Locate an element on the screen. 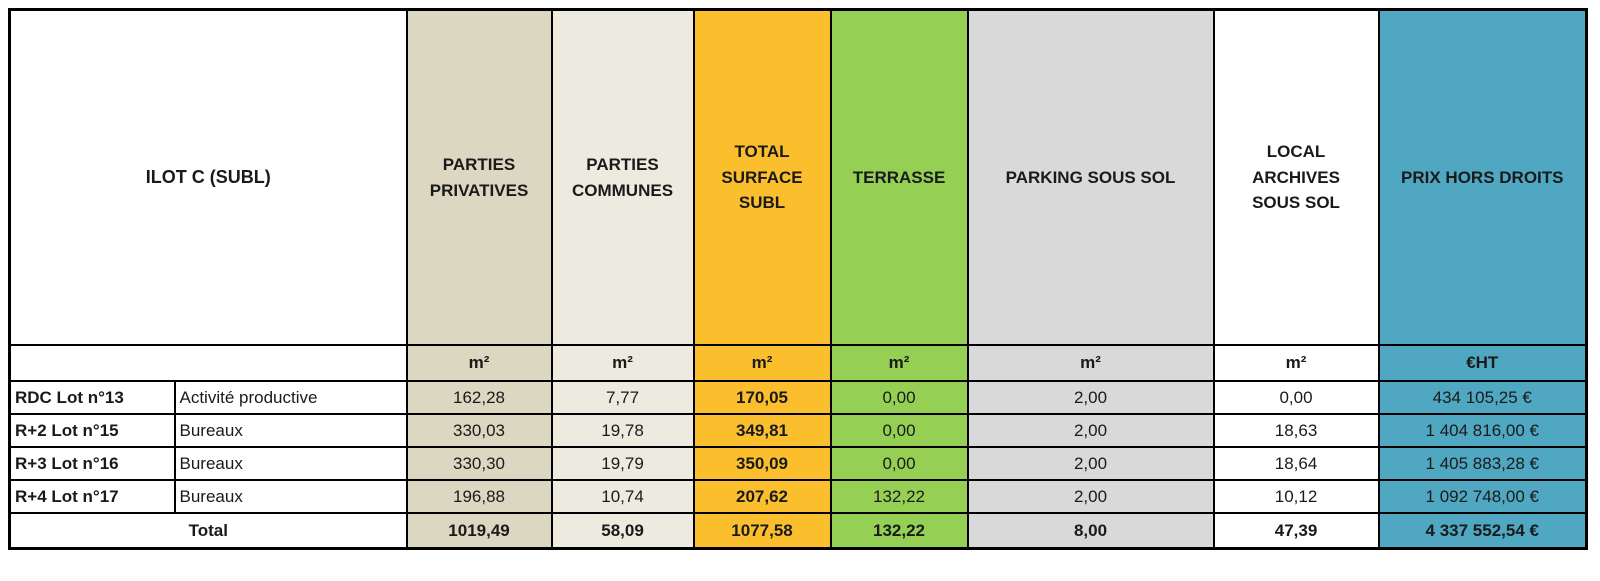 Image resolution: width=1600 pixels, height=581 pixels. cell-prix: 1 404 816,00 € is located at coordinates (1482, 430).